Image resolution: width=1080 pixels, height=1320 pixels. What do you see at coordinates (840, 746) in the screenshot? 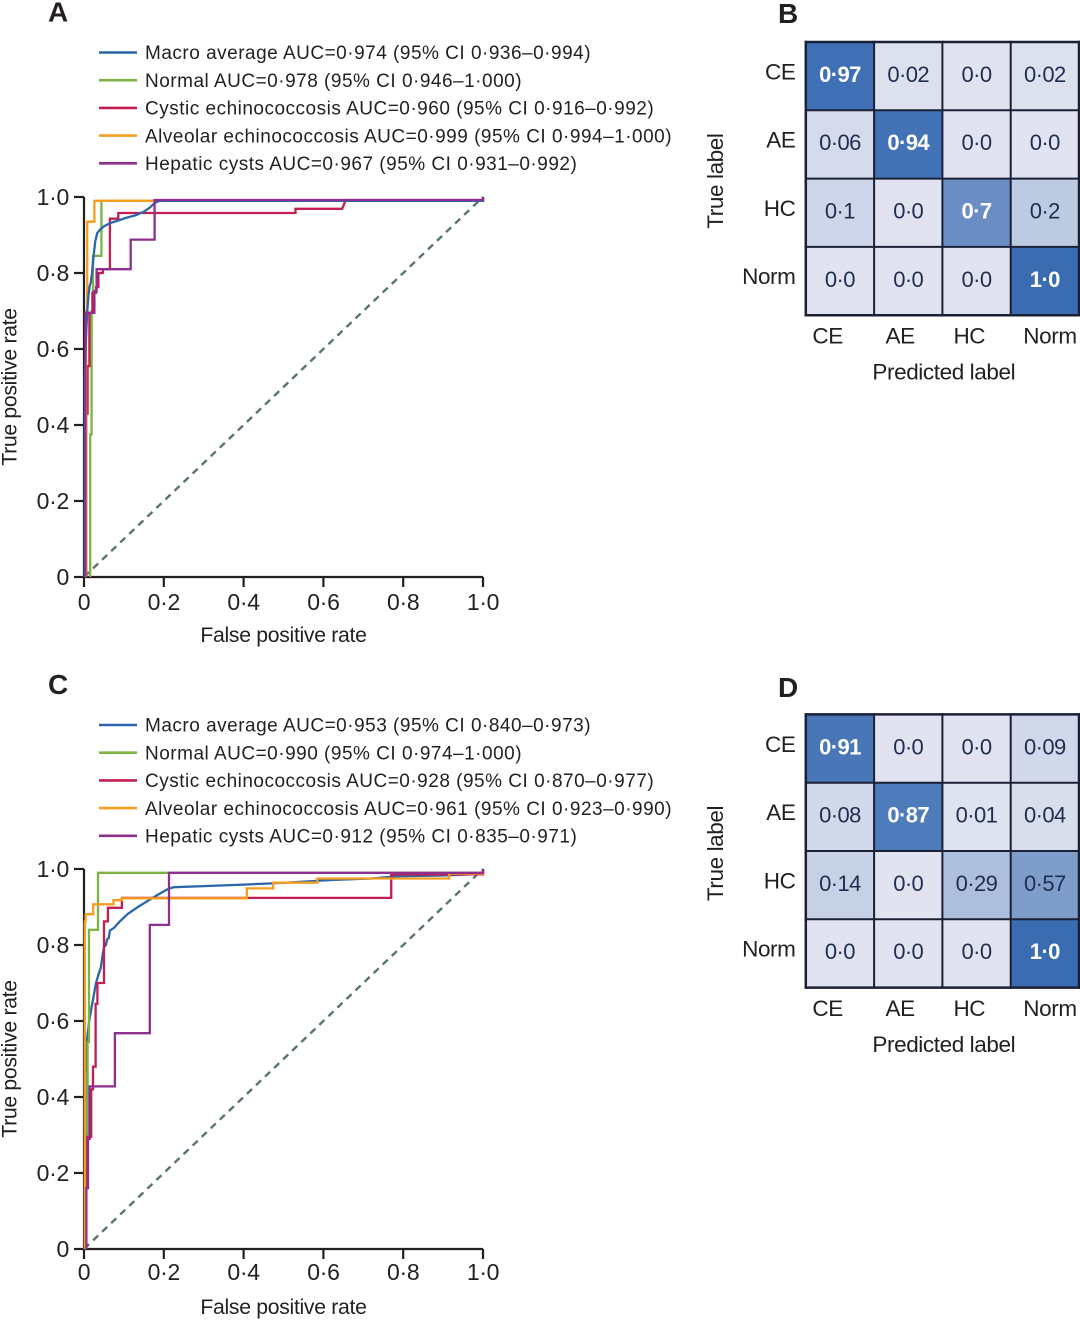
I see `svg-text: 0·91` at bounding box center [840, 746].